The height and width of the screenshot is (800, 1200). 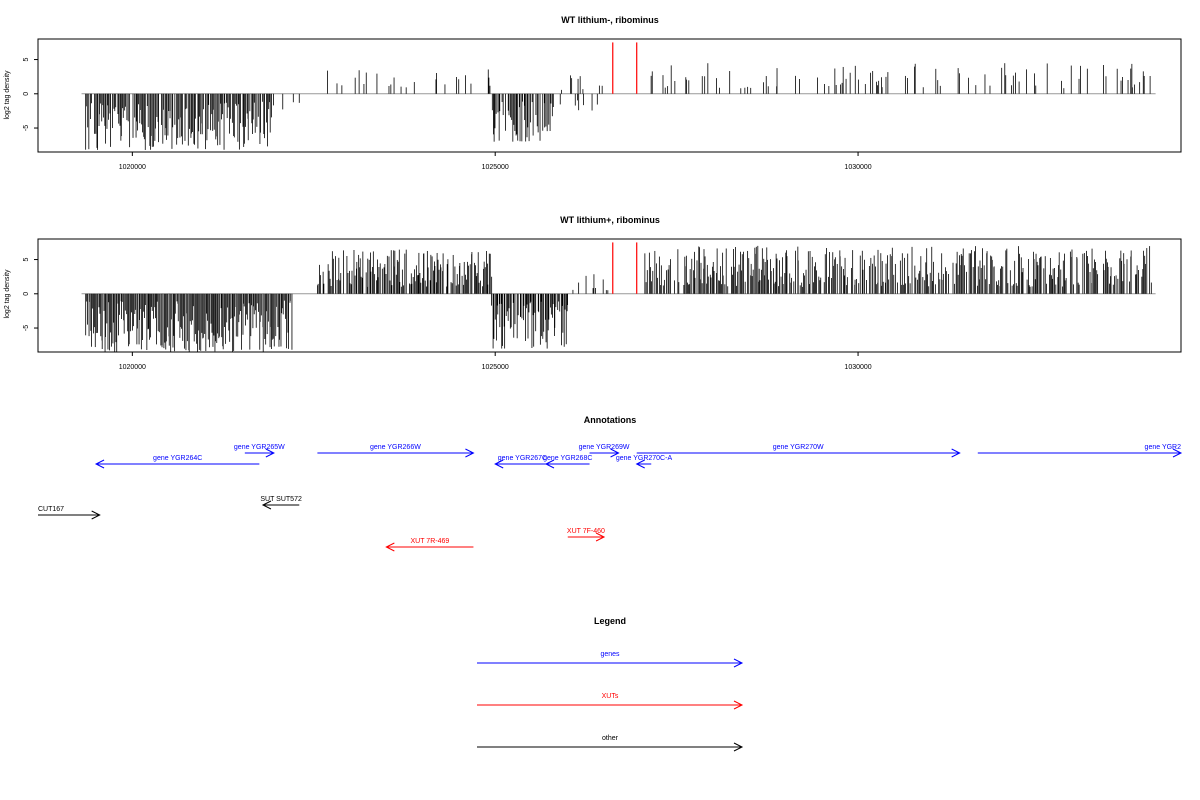 I want to click on feature-sut-sut572: SUT SUT572, so click(x=281, y=503).